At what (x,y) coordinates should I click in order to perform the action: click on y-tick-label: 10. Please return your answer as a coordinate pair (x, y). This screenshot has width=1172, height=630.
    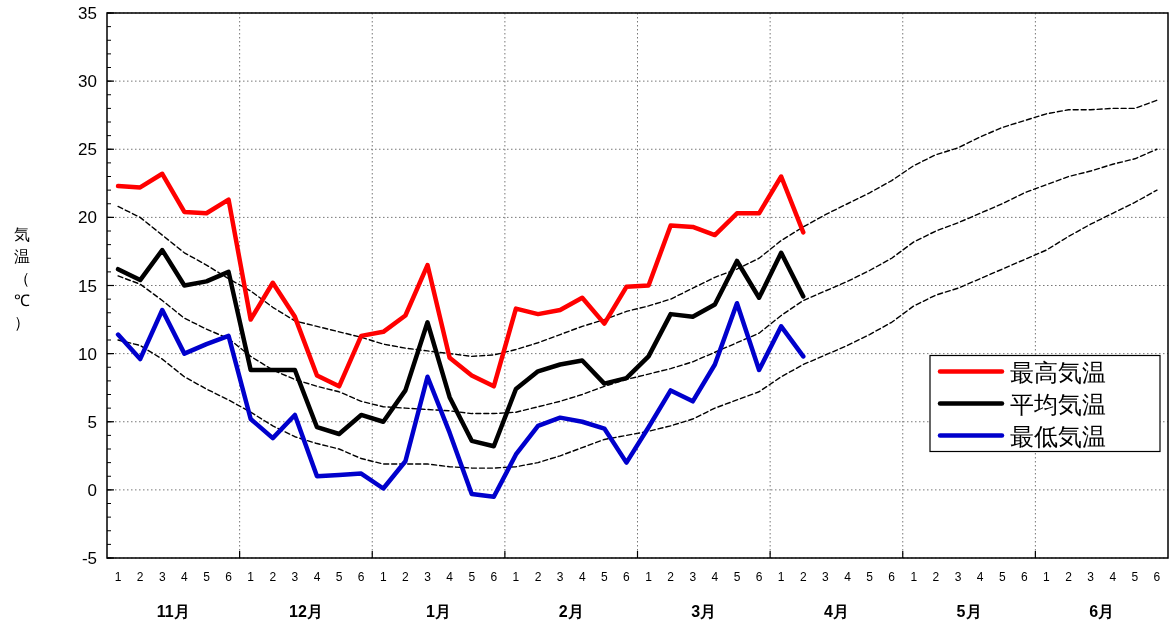
    Looking at the image, I should click on (87, 354).